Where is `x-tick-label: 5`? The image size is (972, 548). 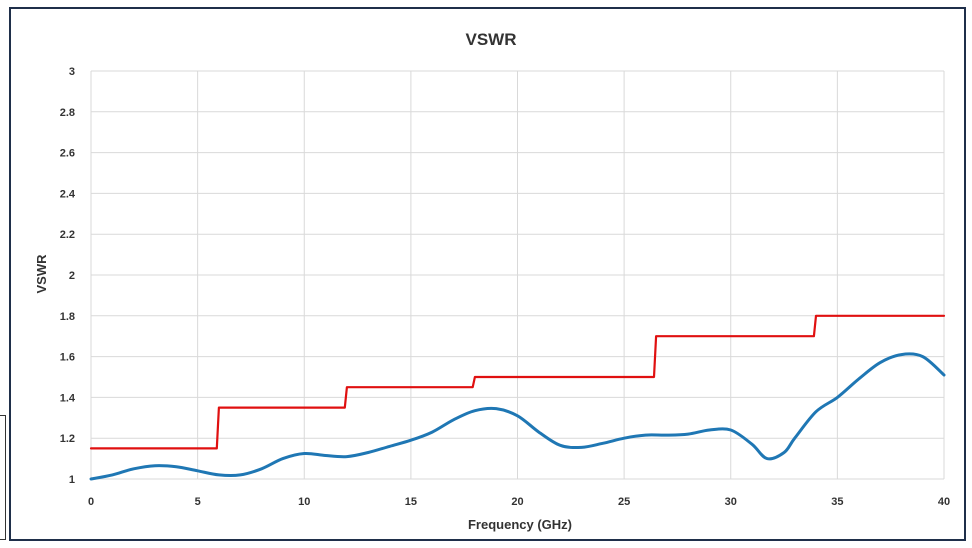 x-tick-label: 5 is located at coordinates (198, 502).